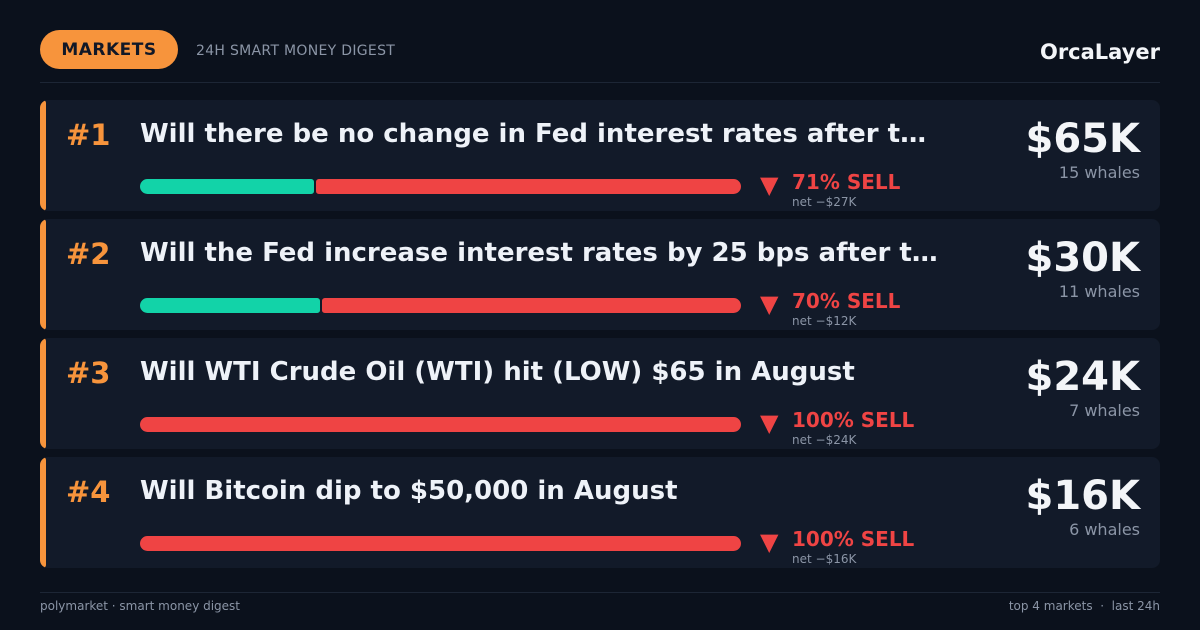  I want to click on sell-percentage: 70% SELL, so click(846, 301).